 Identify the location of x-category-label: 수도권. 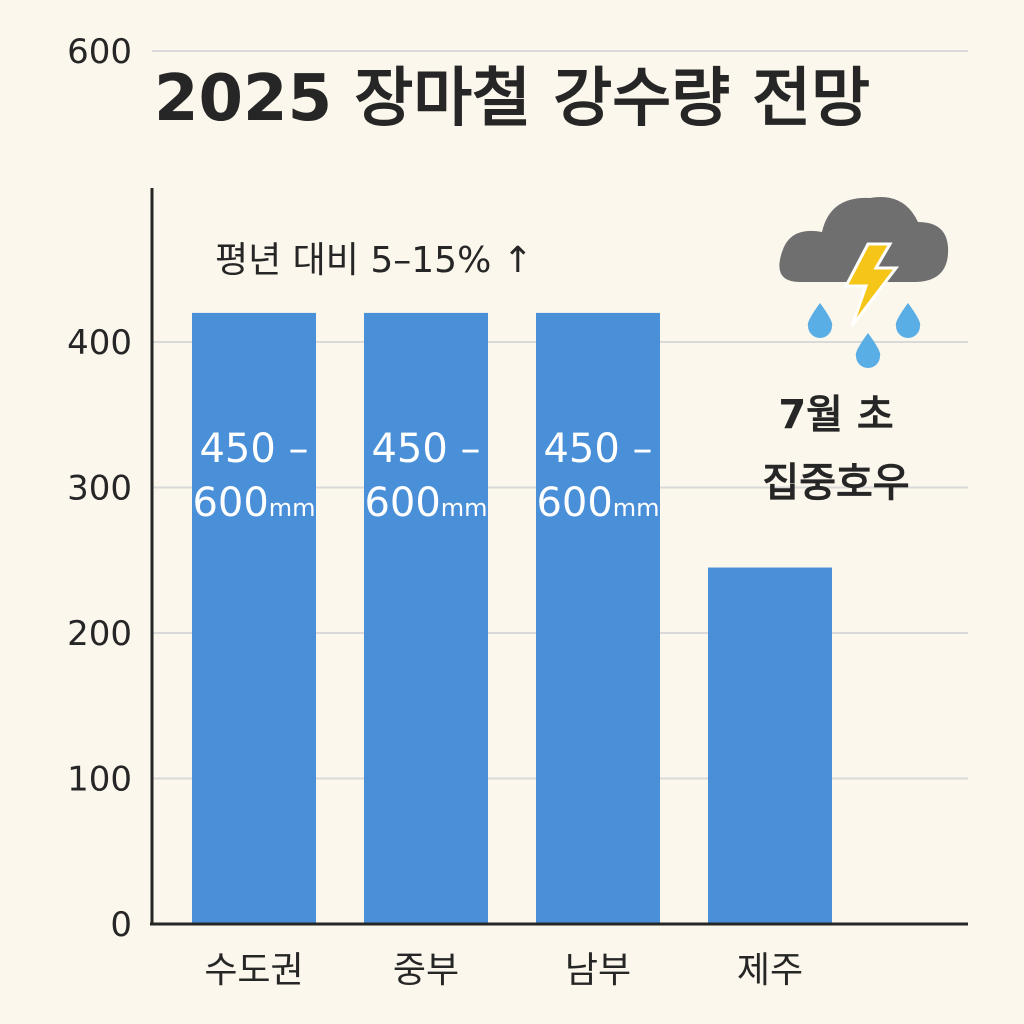
(253, 970).